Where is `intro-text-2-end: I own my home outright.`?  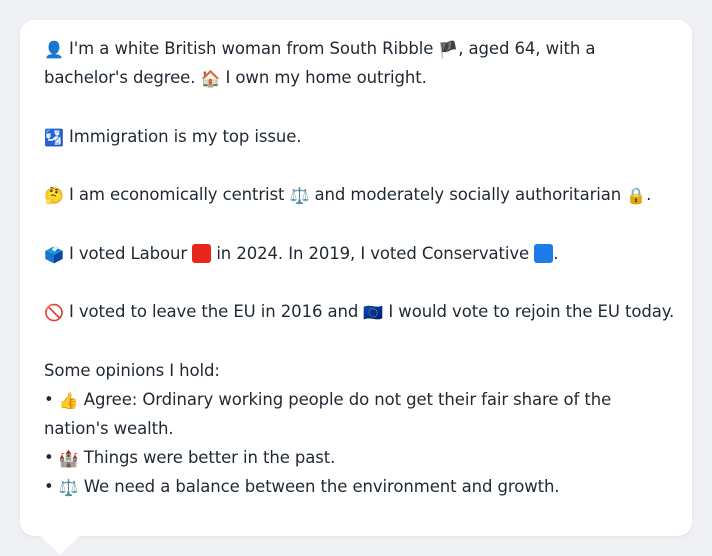 intro-text-2-end: I own my home outright. is located at coordinates (326, 77).